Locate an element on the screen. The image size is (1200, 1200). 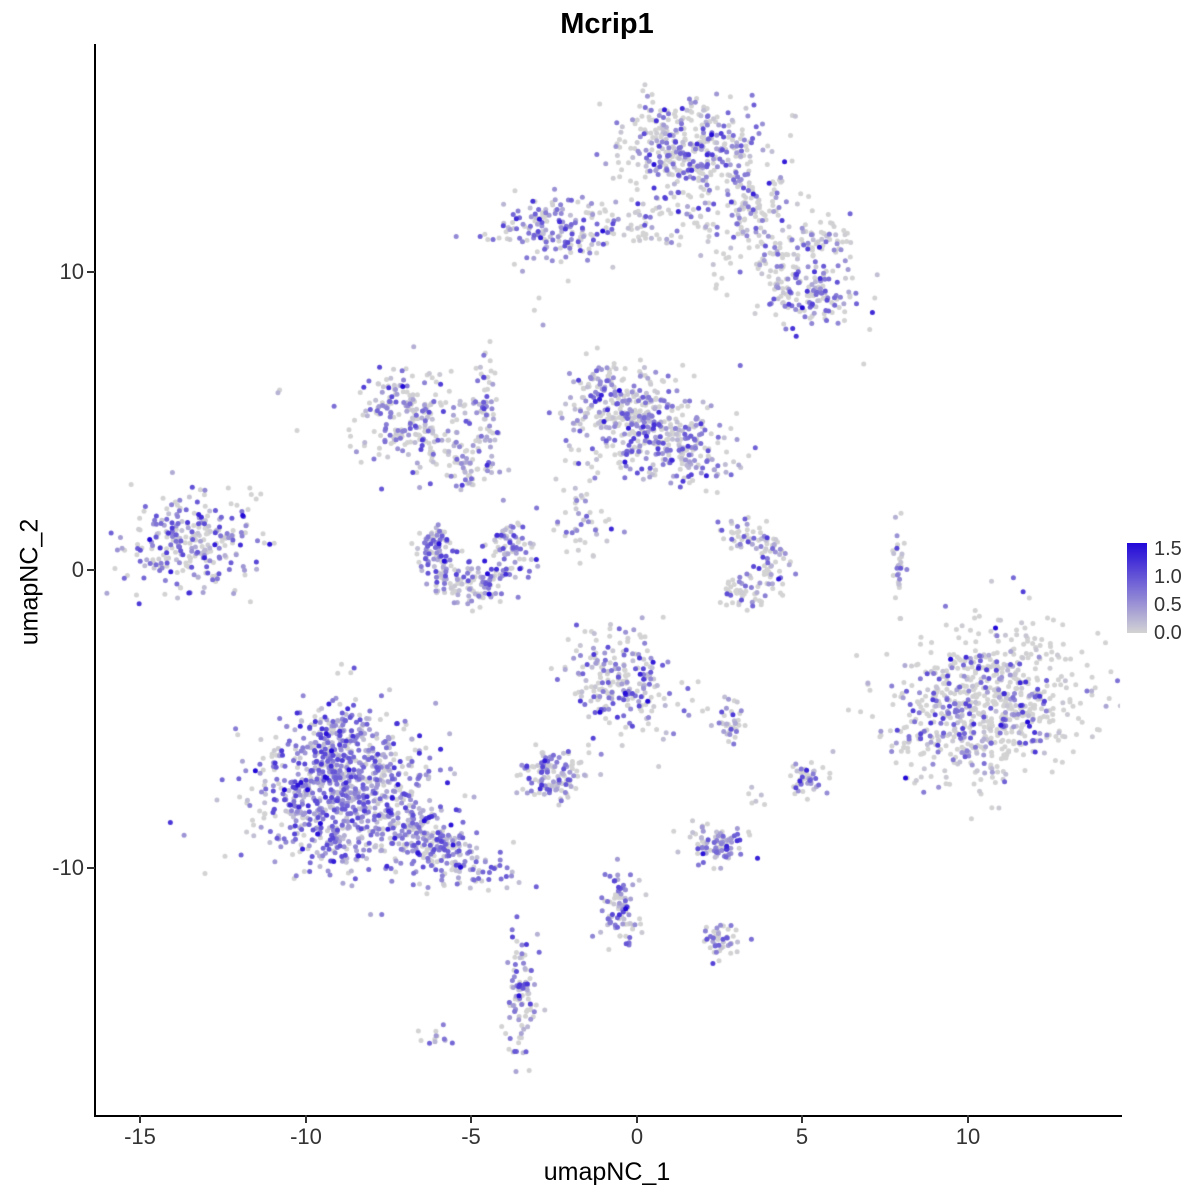
legend-tick-label: 1.0 is located at coordinates (1168, 577).